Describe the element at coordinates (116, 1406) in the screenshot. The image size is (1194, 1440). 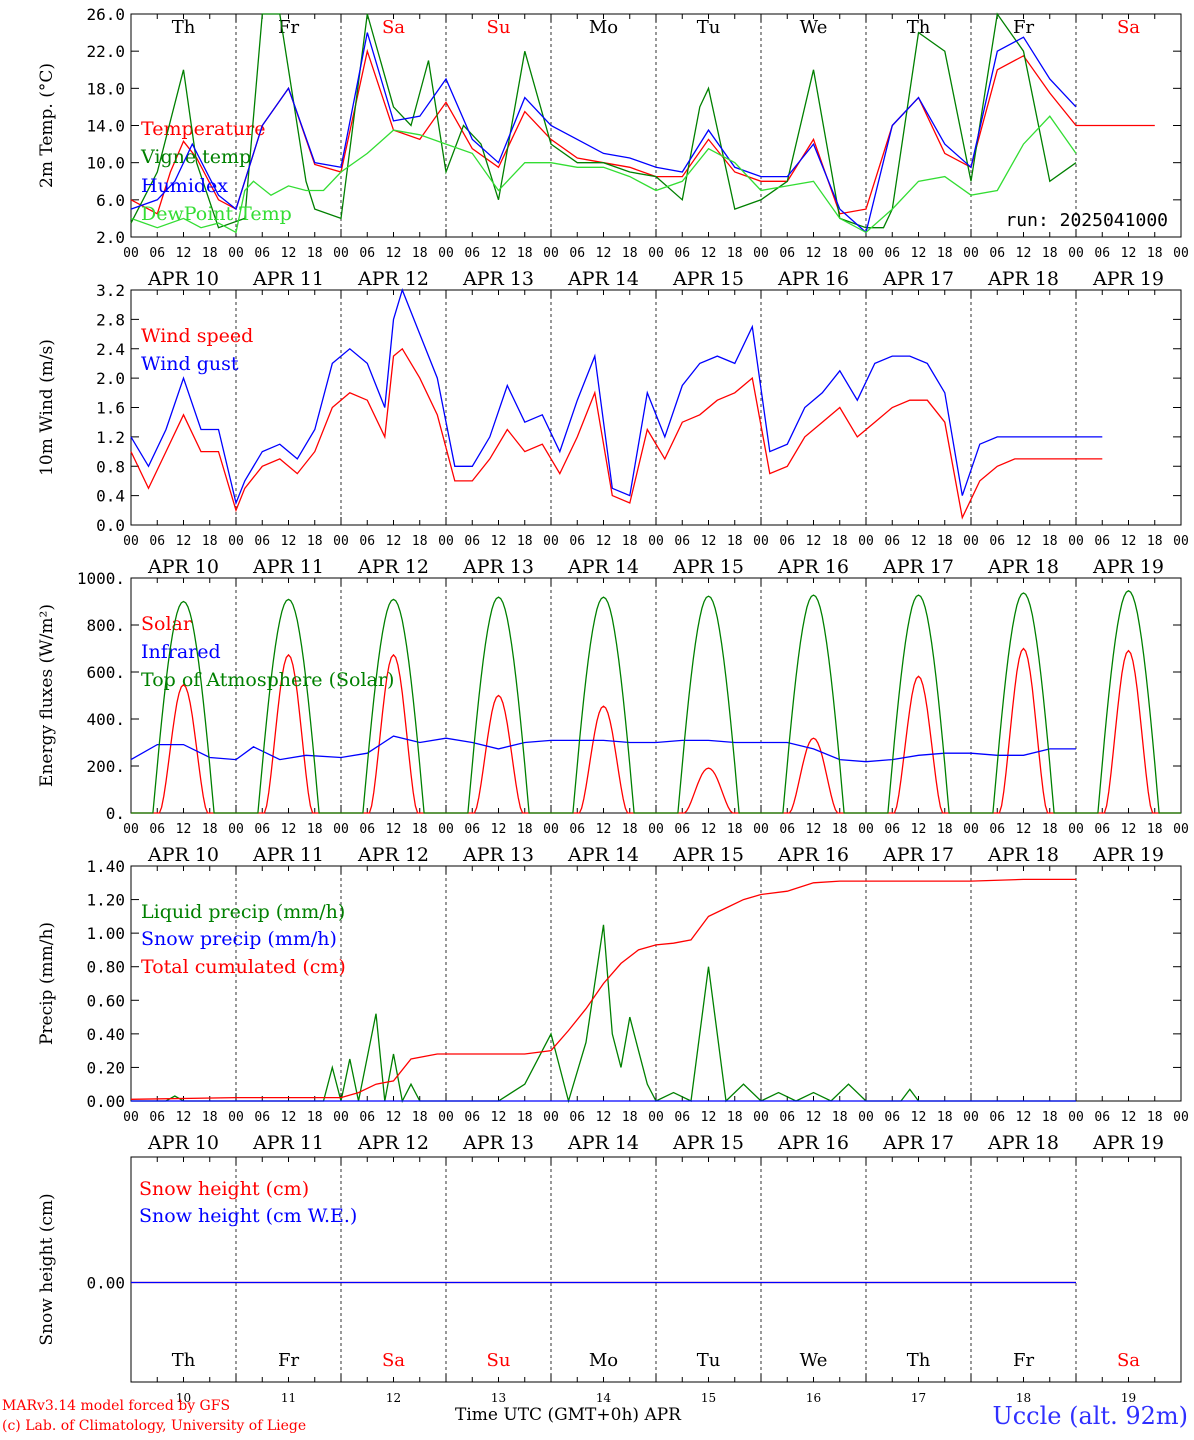
I see `model-credit: MARv3.14 model forced by GFS` at that location.